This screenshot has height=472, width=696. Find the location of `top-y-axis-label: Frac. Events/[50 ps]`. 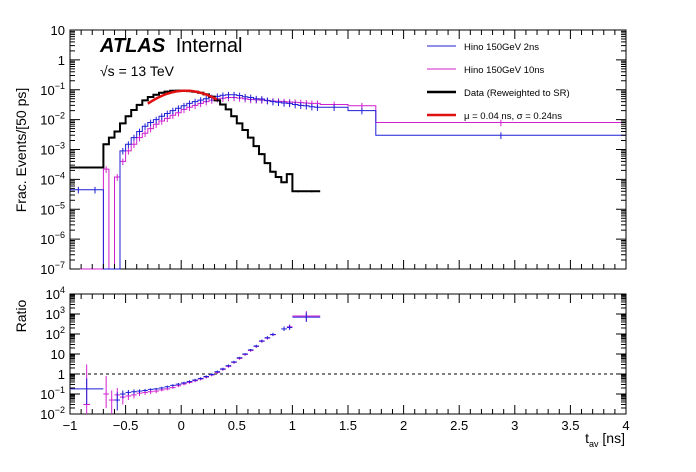

top-y-axis-label: Frac. Events/[50 ps] is located at coordinates (21, 150).